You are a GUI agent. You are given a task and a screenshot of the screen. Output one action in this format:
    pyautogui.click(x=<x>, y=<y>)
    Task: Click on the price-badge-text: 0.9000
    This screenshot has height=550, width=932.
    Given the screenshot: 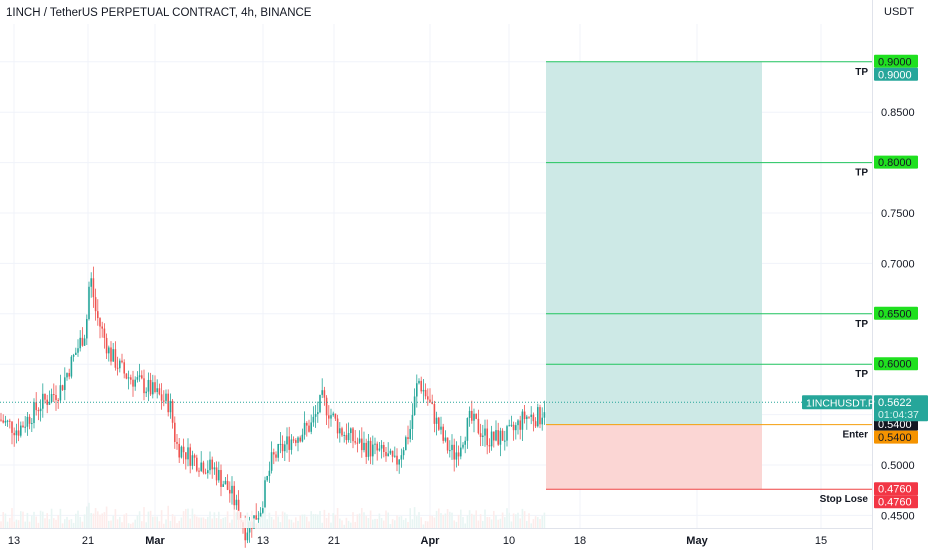 What is the action you would take?
    pyautogui.click(x=895, y=75)
    